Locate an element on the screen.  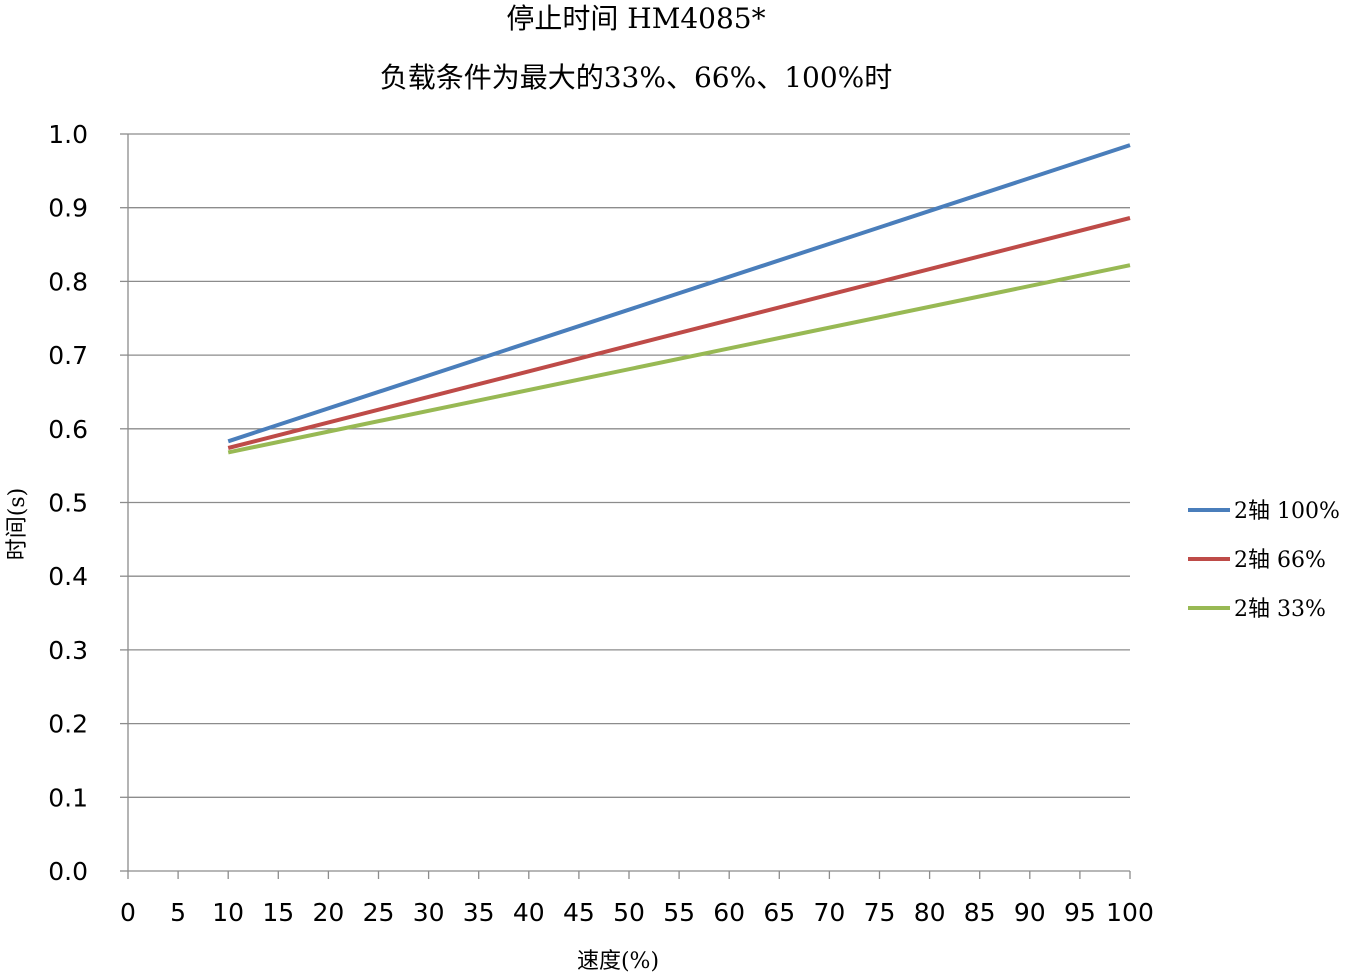
y-tick-label: 0.6 is located at coordinates (68, 429).